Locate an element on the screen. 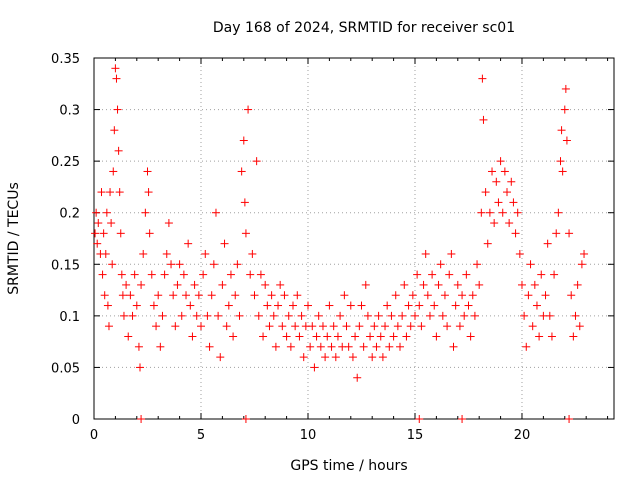 This screenshot has width=640, height=480. y-tick-label: 0.15 is located at coordinates (65, 265).